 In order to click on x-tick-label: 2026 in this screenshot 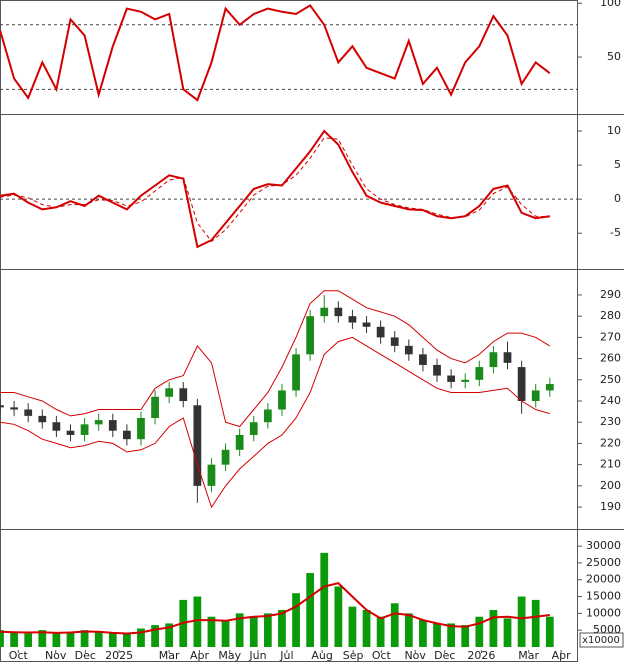, I will do `click(481, 655)`.